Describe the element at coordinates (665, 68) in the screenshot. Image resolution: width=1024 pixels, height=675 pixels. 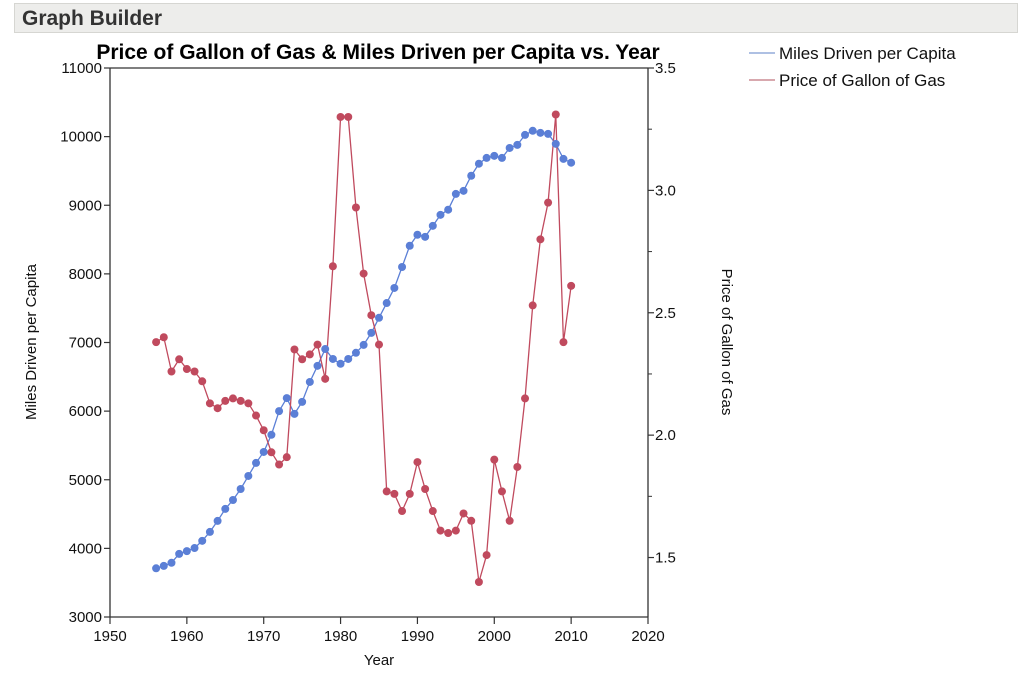
I see `y2-tick-label: 3.5` at that location.